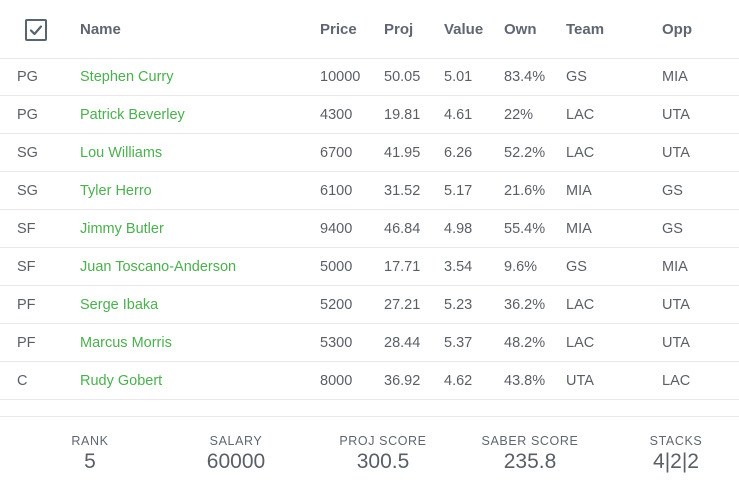 The width and height of the screenshot is (739, 490). Describe the element at coordinates (22, 381) in the screenshot. I see `position-cell: C` at that location.